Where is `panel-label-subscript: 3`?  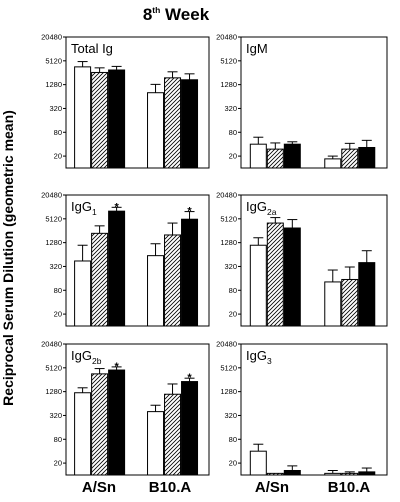
panel-label-subscript: 3 is located at coordinates (269, 361).